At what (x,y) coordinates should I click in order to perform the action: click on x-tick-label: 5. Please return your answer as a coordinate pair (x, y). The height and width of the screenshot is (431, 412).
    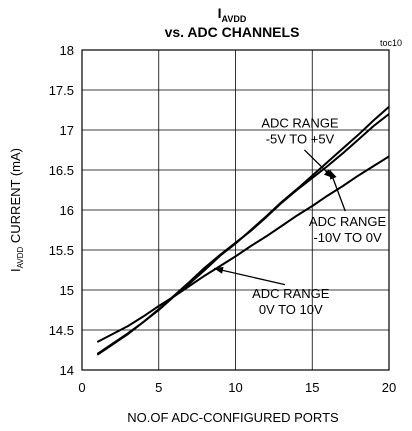
    Looking at the image, I should click on (158, 387).